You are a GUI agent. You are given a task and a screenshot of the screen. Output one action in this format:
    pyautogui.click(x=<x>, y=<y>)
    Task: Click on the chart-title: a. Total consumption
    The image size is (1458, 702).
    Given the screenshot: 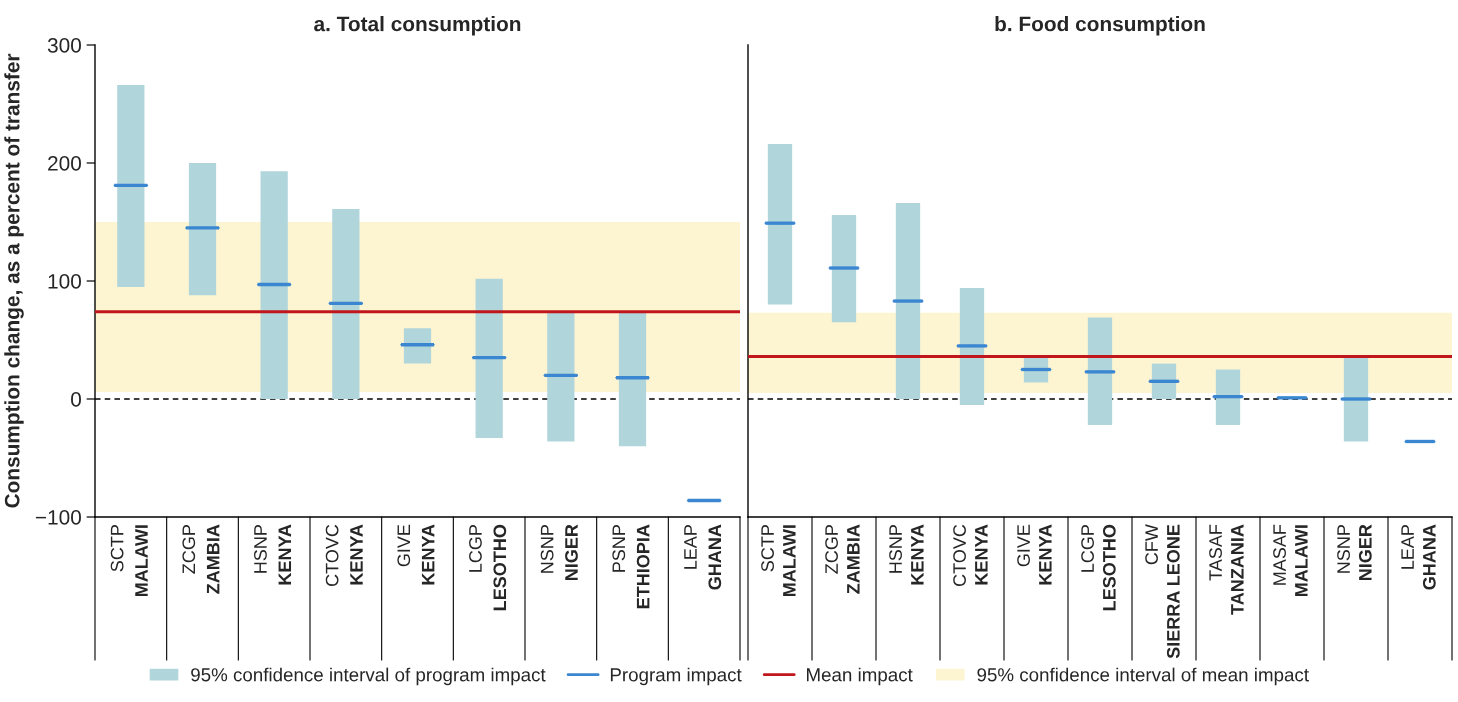 What is the action you would take?
    pyautogui.click(x=417, y=26)
    